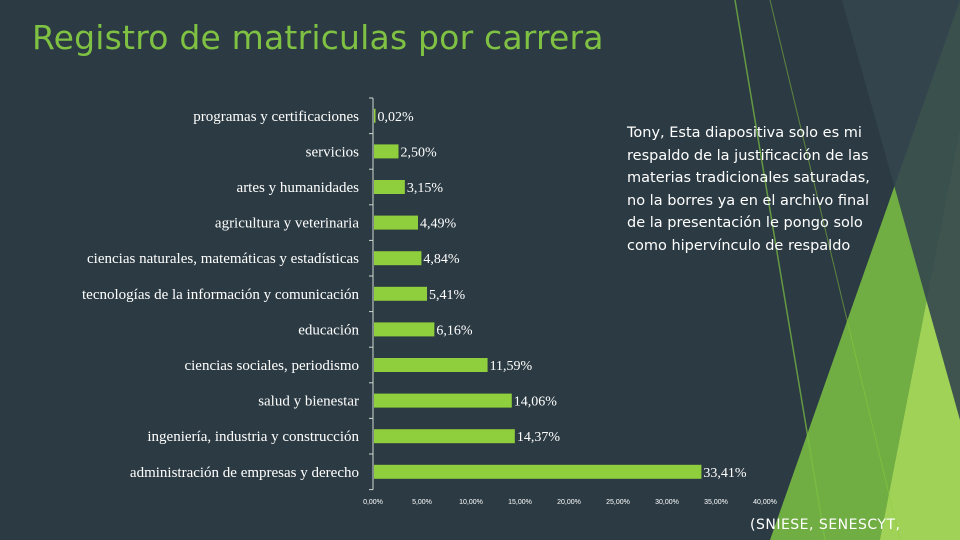 The image size is (960, 540). What do you see at coordinates (725, 473) in the screenshot?
I see `data-label: 33,41%` at bounding box center [725, 473].